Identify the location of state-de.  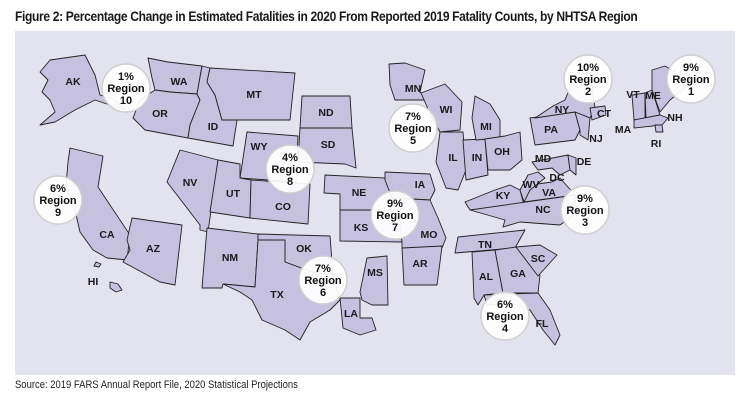
(572, 165).